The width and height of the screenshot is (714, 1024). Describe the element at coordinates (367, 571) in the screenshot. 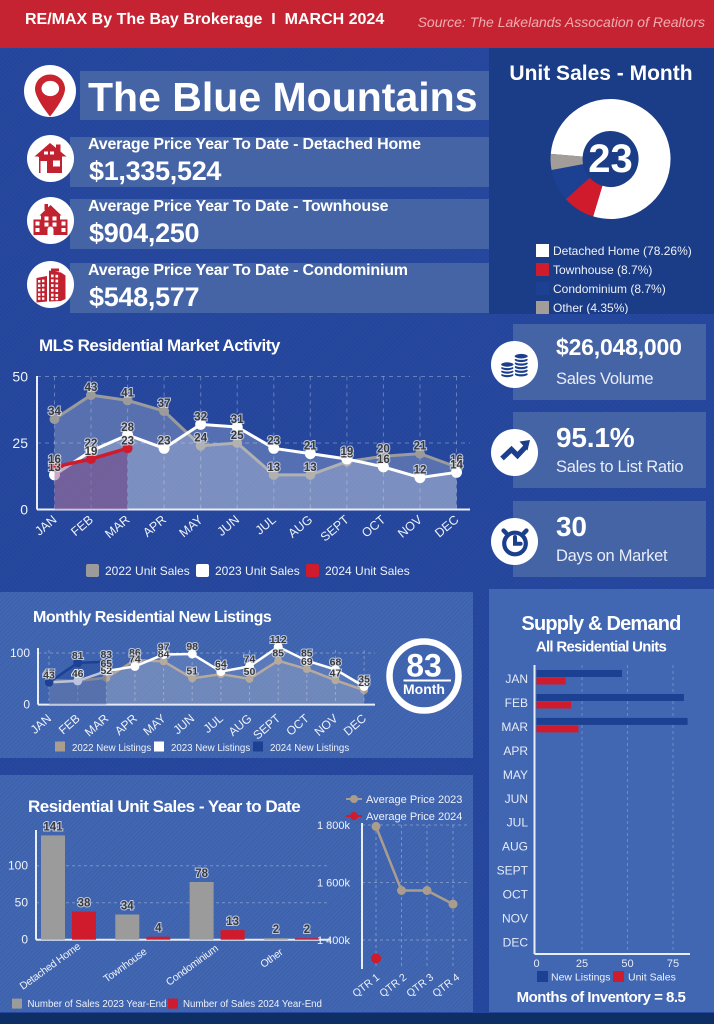

I see `svg-text: 2024 Unit Sales` at that location.